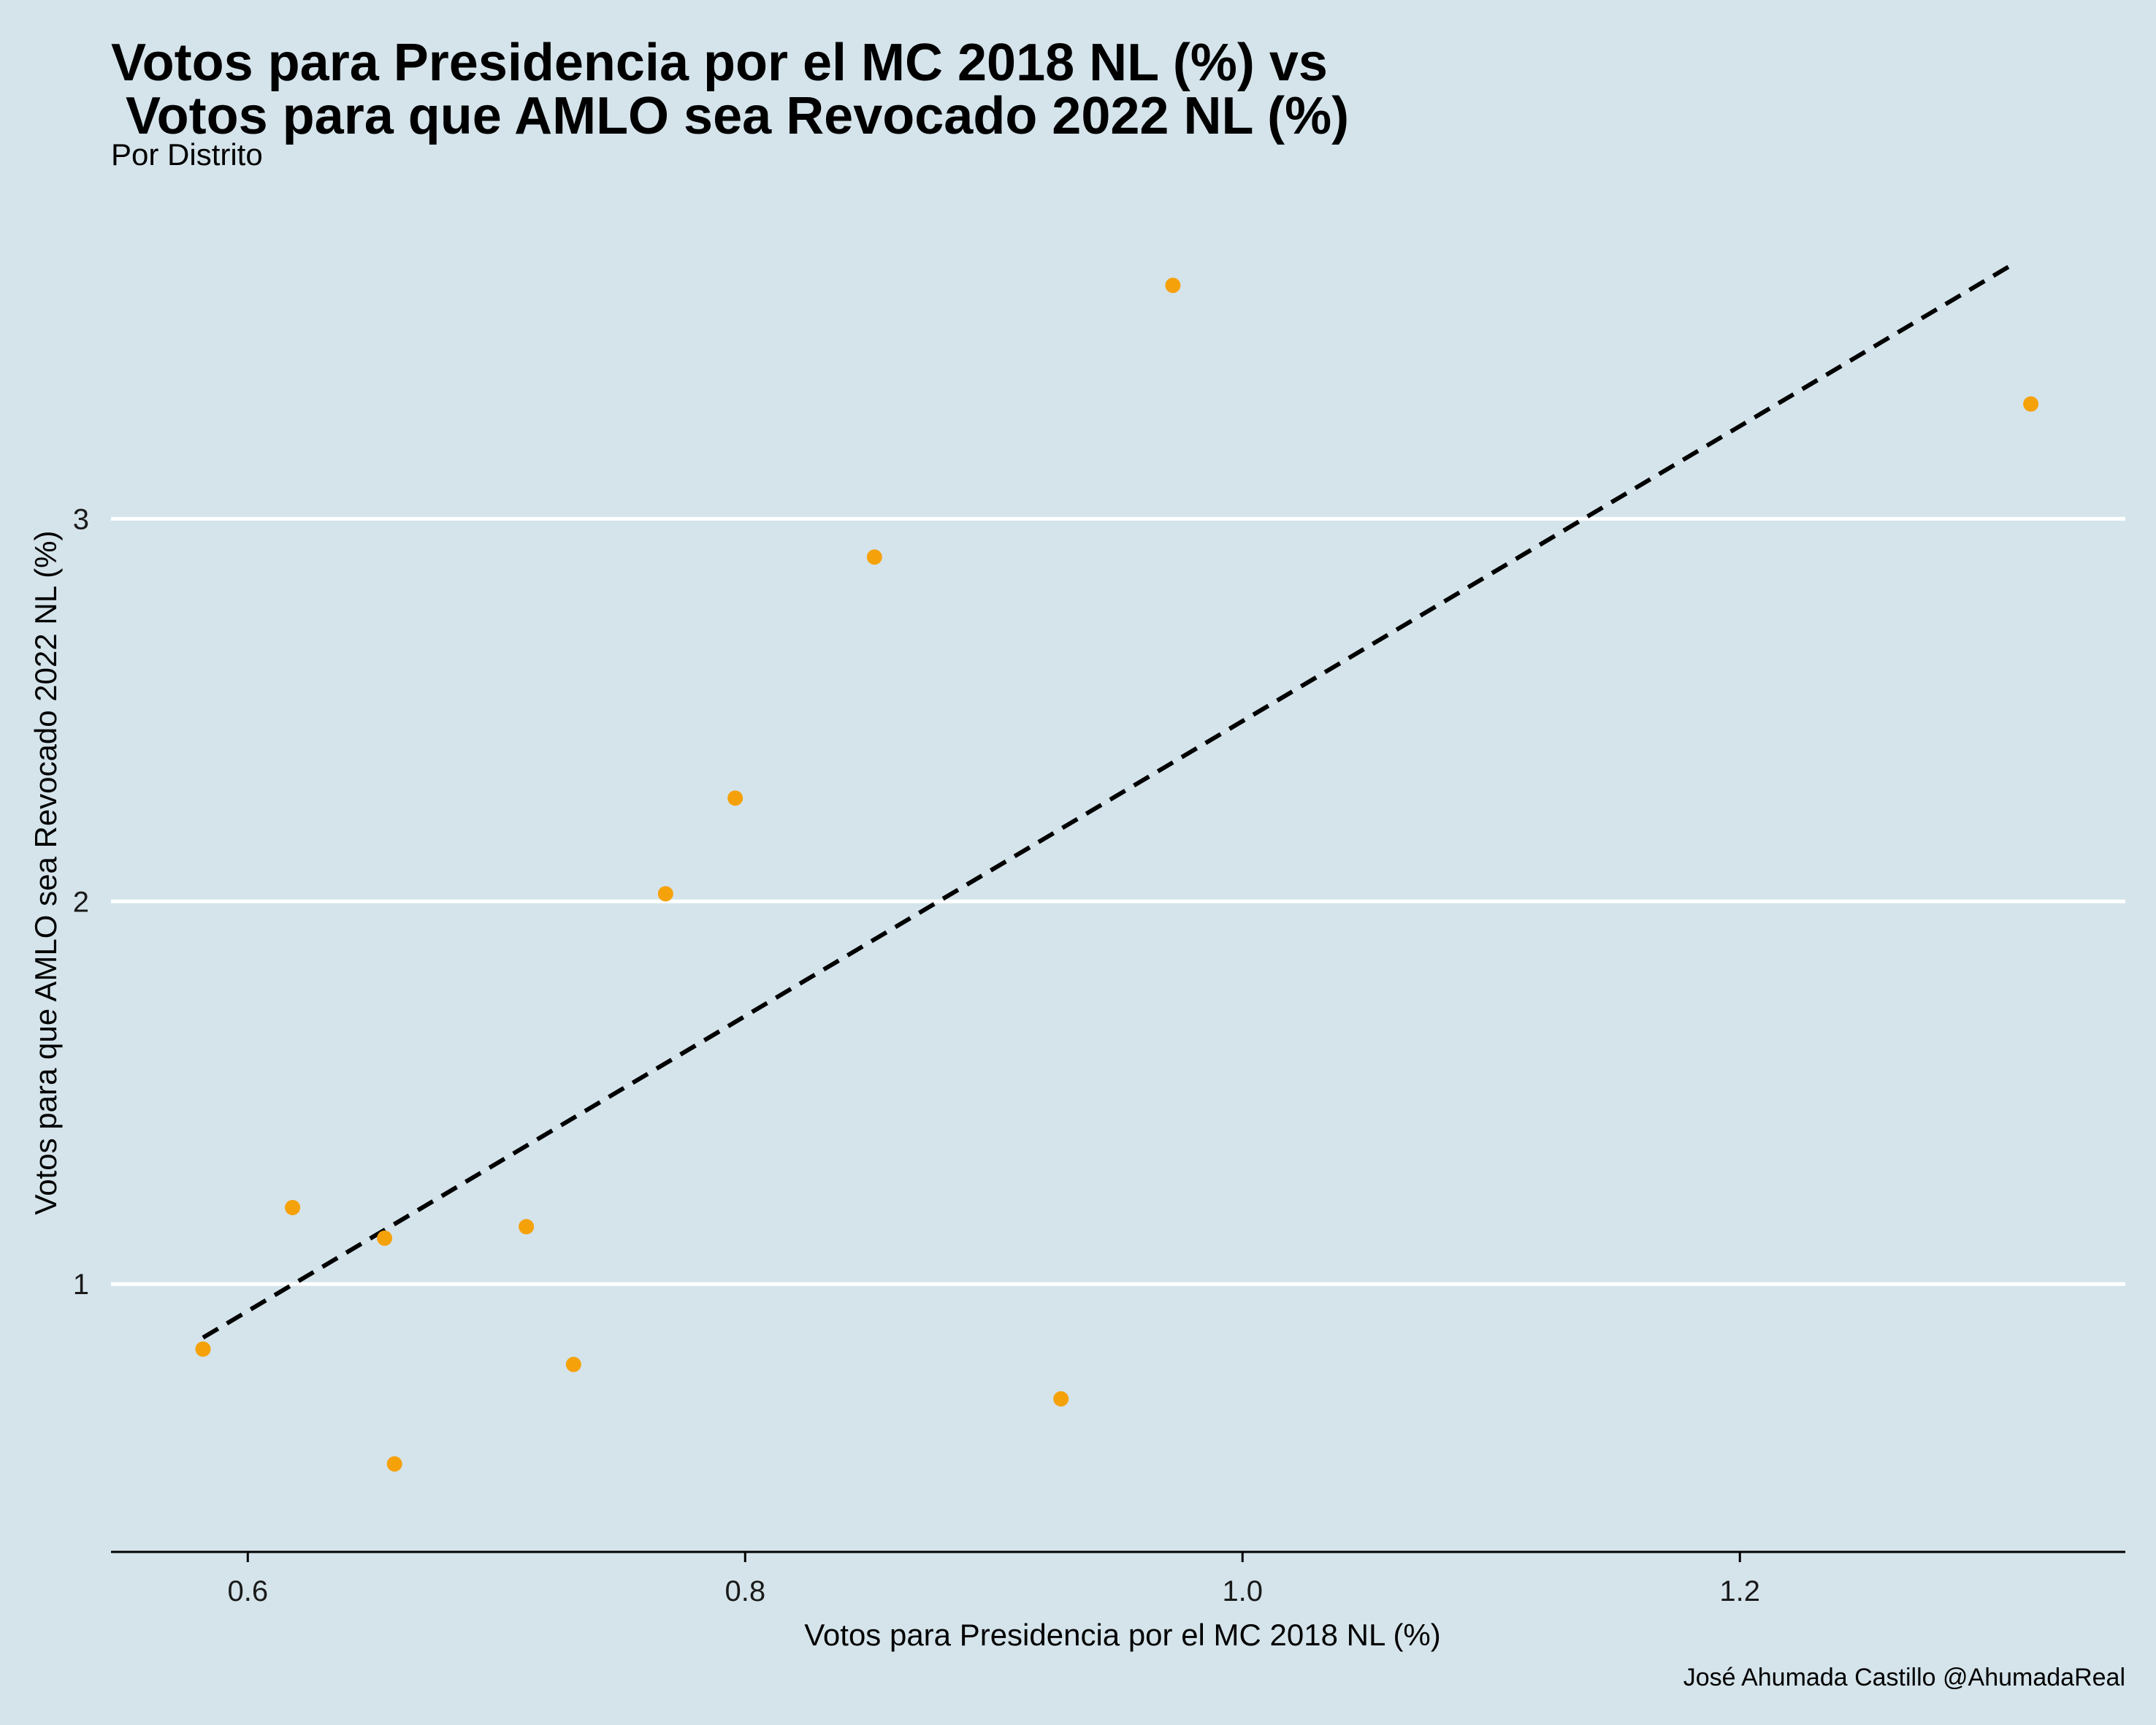  Describe the element at coordinates (1243, 1591) in the screenshot. I see `x-tick-label-2: 1.0` at that location.